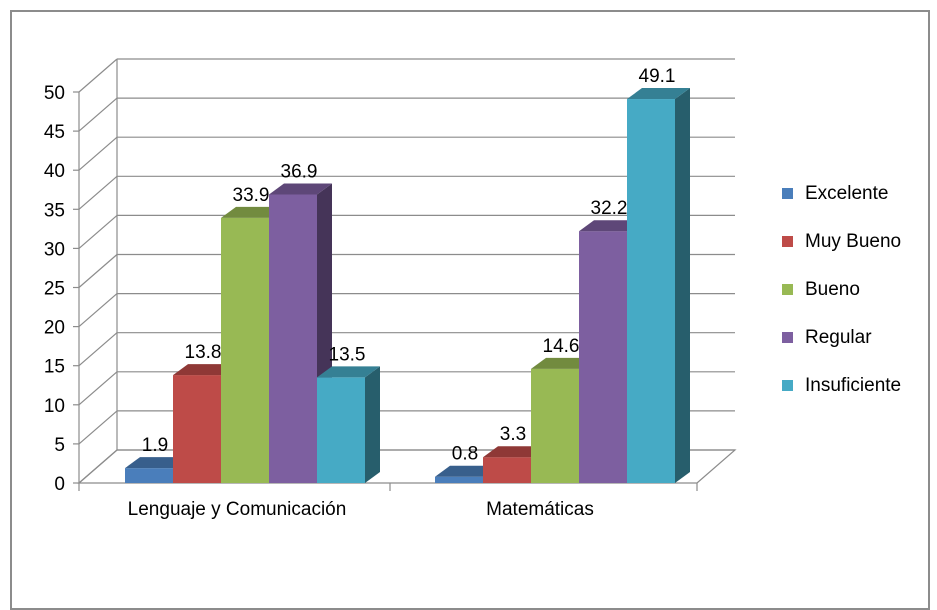 The height and width of the screenshot is (610, 937). What do you see at coordinates (54, 367) in the screenshot?
I see `y-tick-label-3: 15` at bounding box center [54, 367].